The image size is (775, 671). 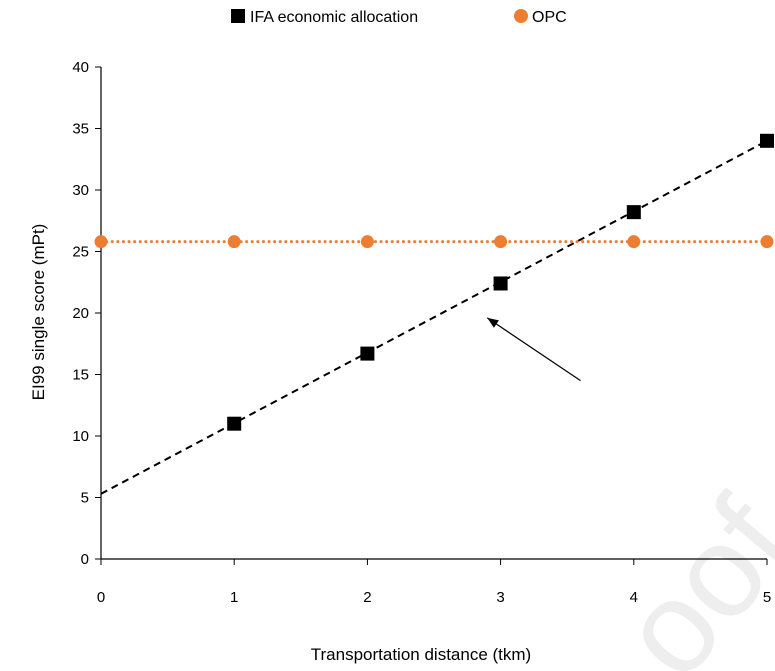 What do you see at coordinates (80, 252) in the screenshot?
I see `y-tick-label: 25` at bounding box center [80, 252].